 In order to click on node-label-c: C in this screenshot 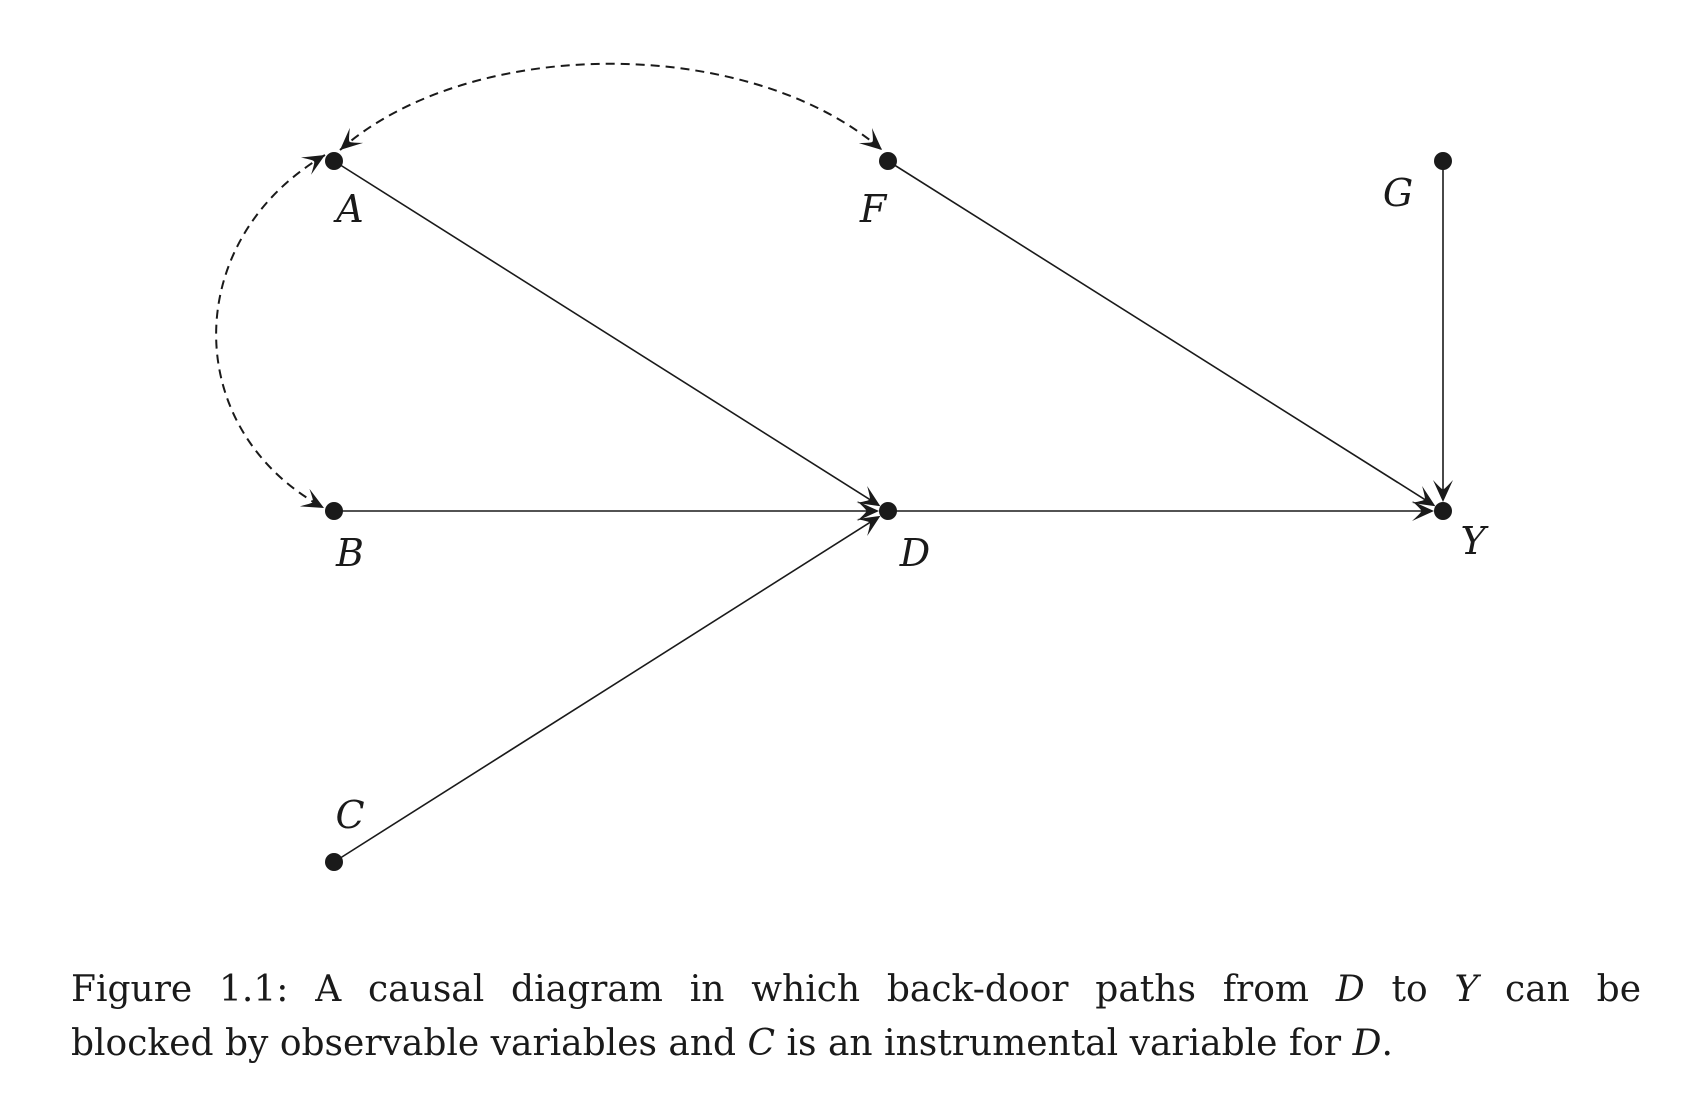, I will do `click(349, 815)`.